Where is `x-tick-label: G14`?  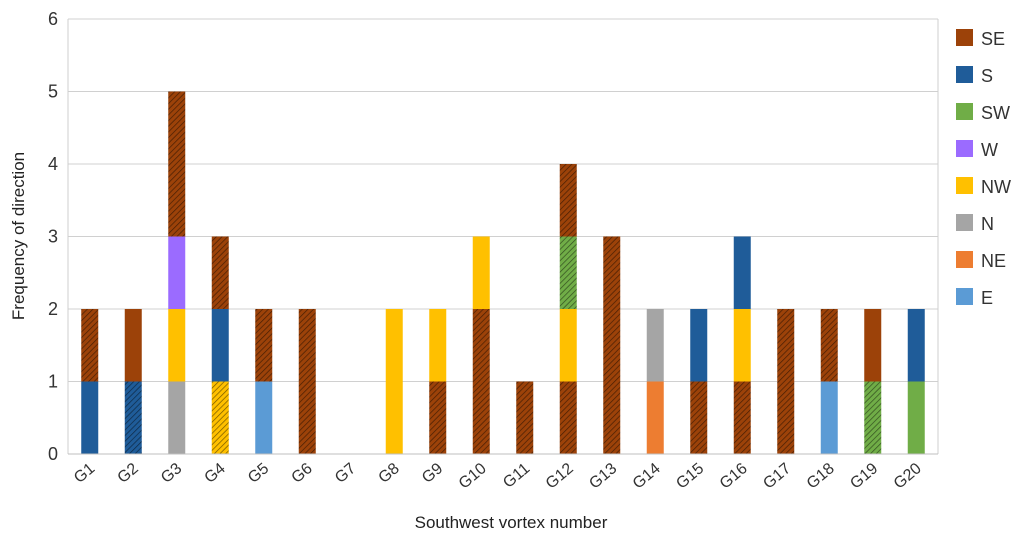
x-tick-label: G14 is located at coordinates (647, 476).